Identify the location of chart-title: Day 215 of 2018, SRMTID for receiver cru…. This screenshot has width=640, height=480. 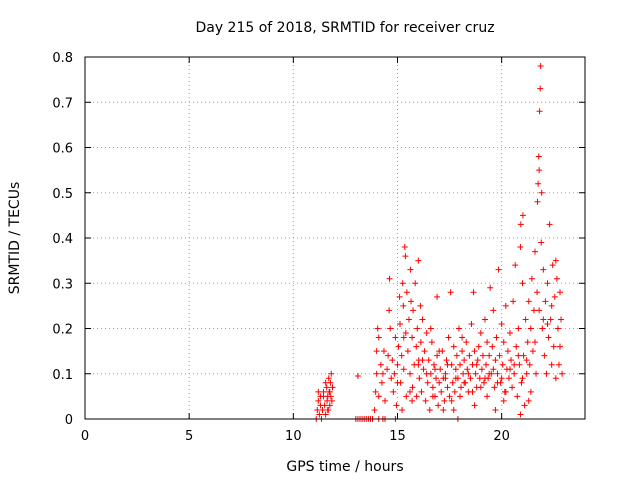
(344, 28).